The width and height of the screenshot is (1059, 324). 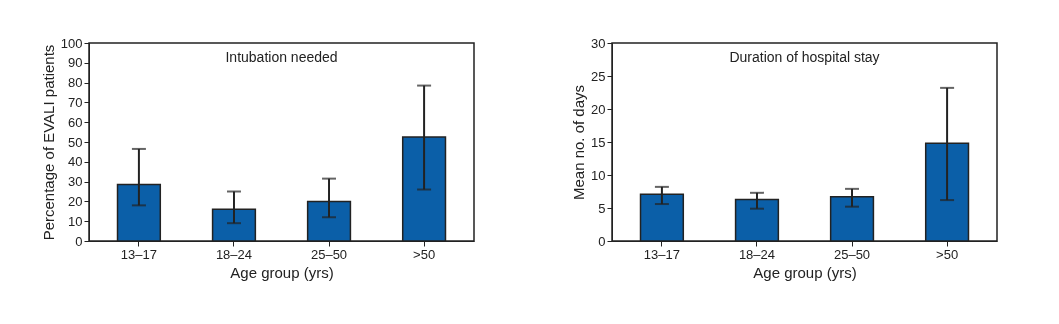 What do you see at coordinates (75, 83) in the screenshot?
I see `y-tick-label: 80` at bounding box center [75, 83].